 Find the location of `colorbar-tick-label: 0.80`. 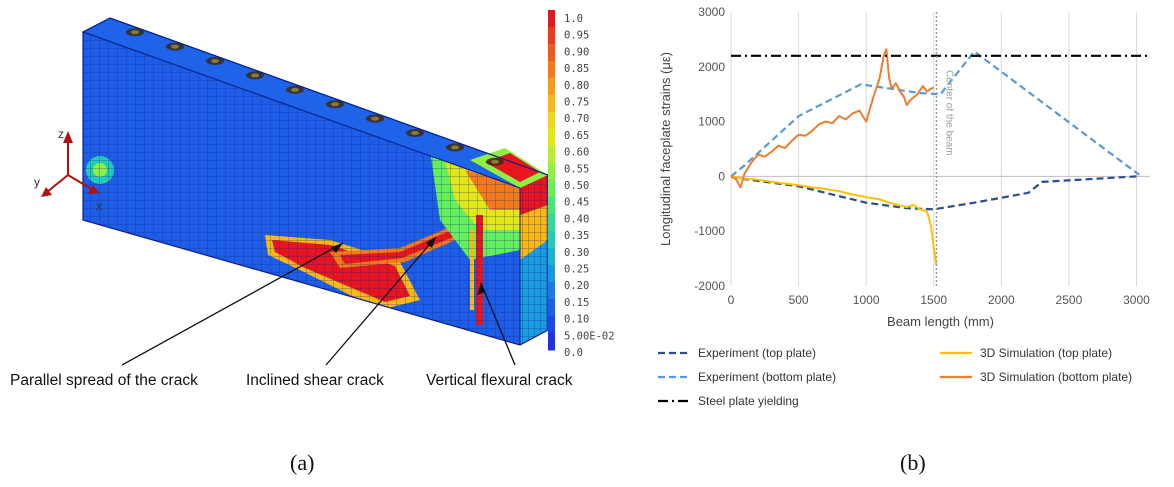

colorbar-tick-label: 0.80 is located at coordinates (576, 86).